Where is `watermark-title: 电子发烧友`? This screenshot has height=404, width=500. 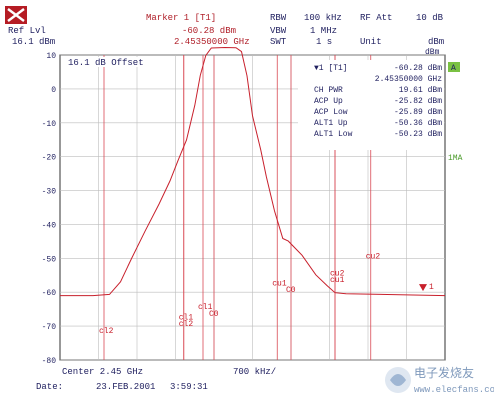 watermark-title: 电子发烧友 is located at coordinates (444, 373).